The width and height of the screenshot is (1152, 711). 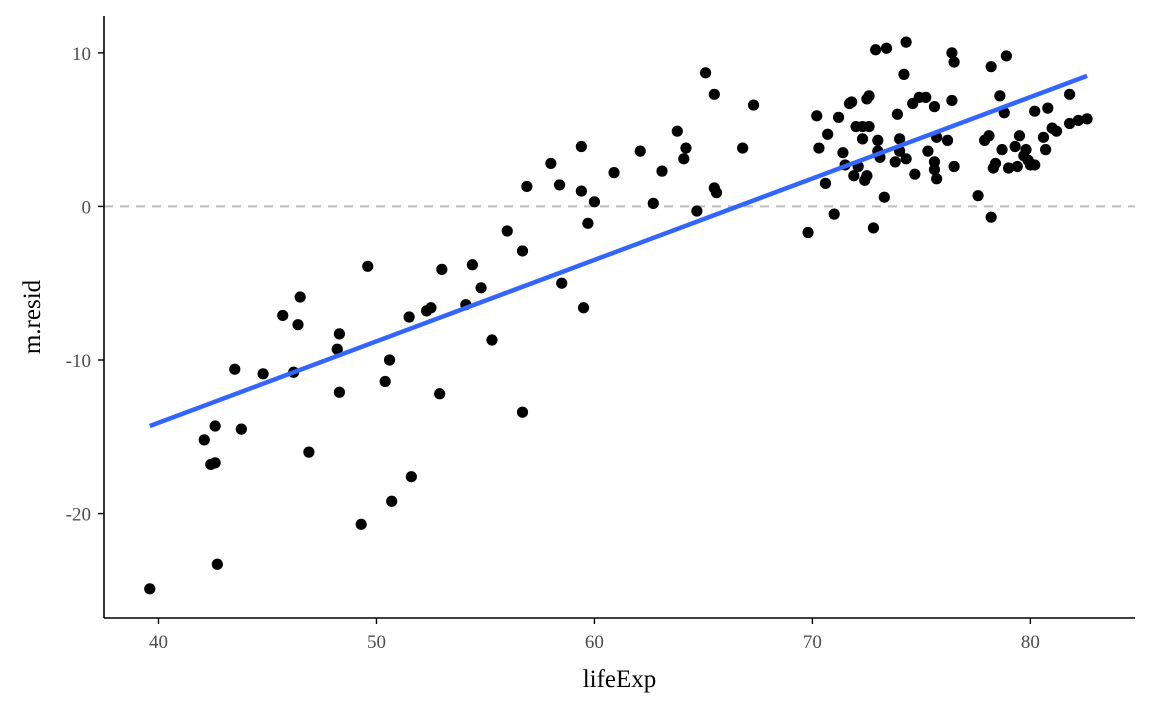 I want to click on x-axis-ticks: 40 50 60 70 80, so click(x=594, y=635).